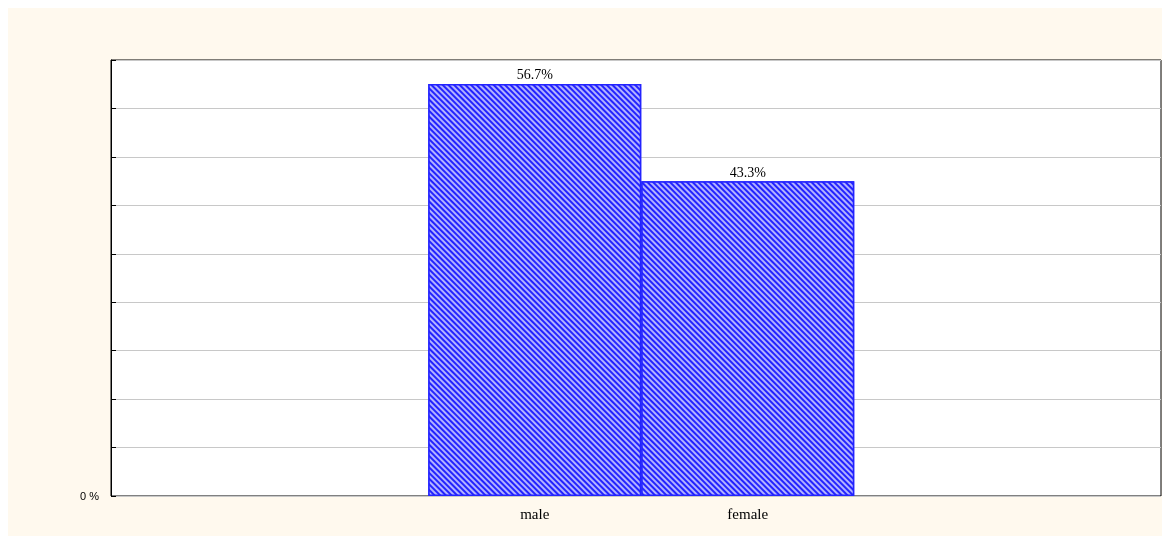 The image size is (1170, 544). What do you see at coordinates (748, 172) in the screenshot?
I see `data-label: 43.3%` at bounding box center [748, 172].